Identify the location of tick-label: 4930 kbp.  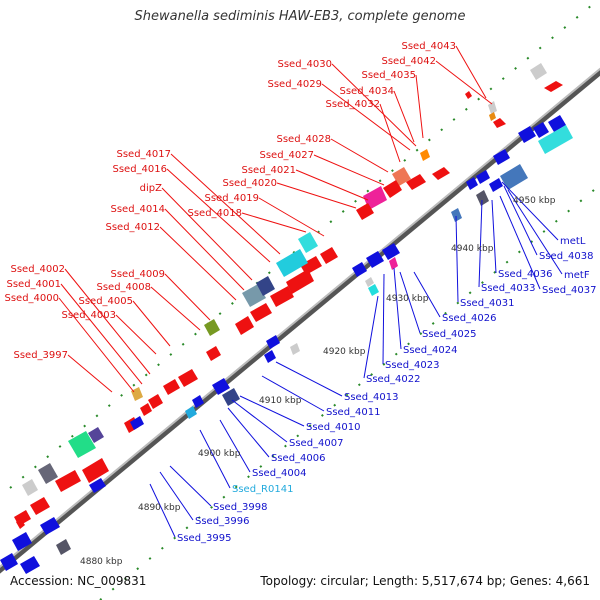
(407, 299).